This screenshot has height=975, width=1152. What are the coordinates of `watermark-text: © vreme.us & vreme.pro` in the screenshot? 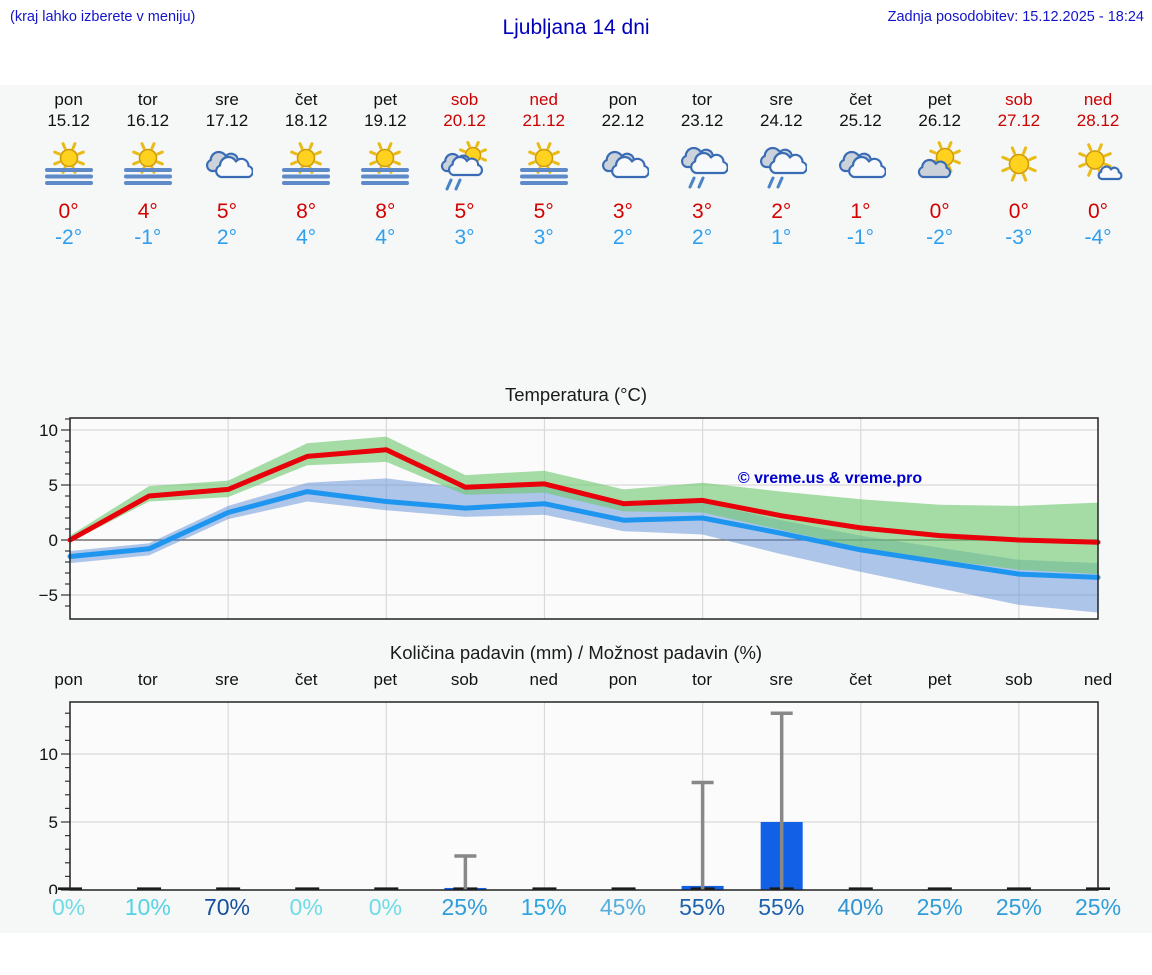 It's located at (830, 478).